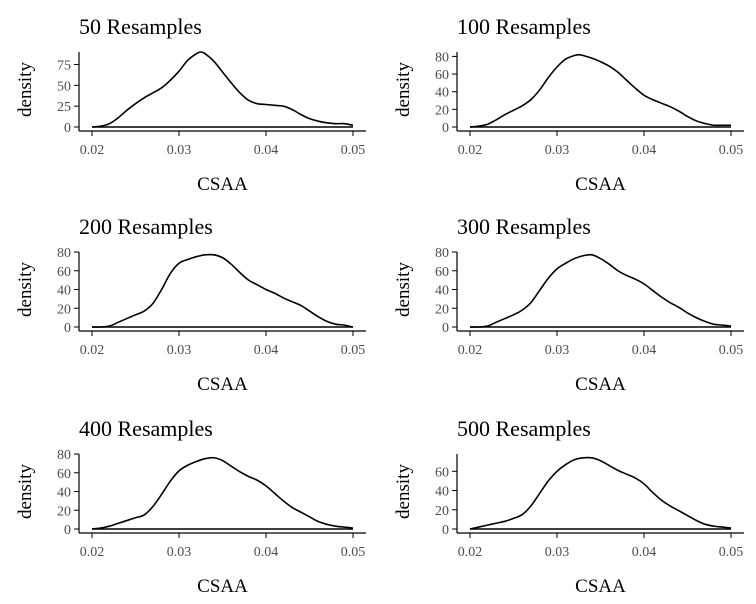 The height and width of the screenshot is (604, 756). Describe the element at coordinates (524, 26) in the screenshot. I see `panel-title: 100 Resamples` at that location.